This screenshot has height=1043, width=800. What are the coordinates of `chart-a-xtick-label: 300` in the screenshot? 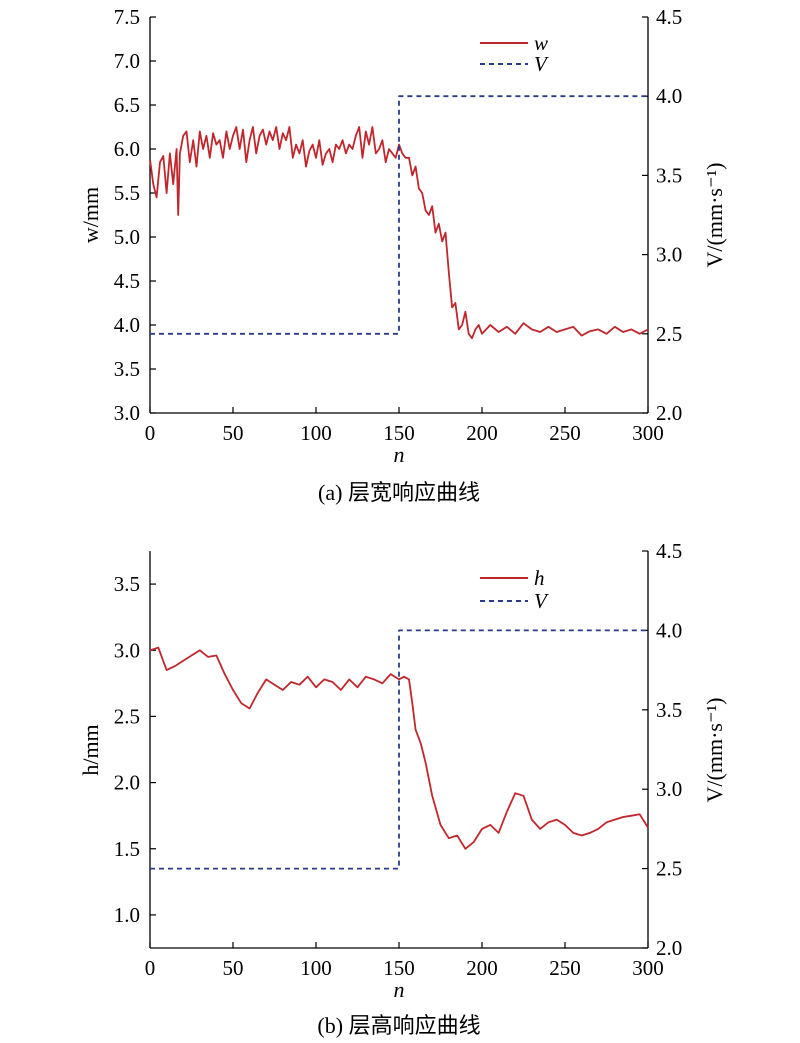 It's located at (648, 433).